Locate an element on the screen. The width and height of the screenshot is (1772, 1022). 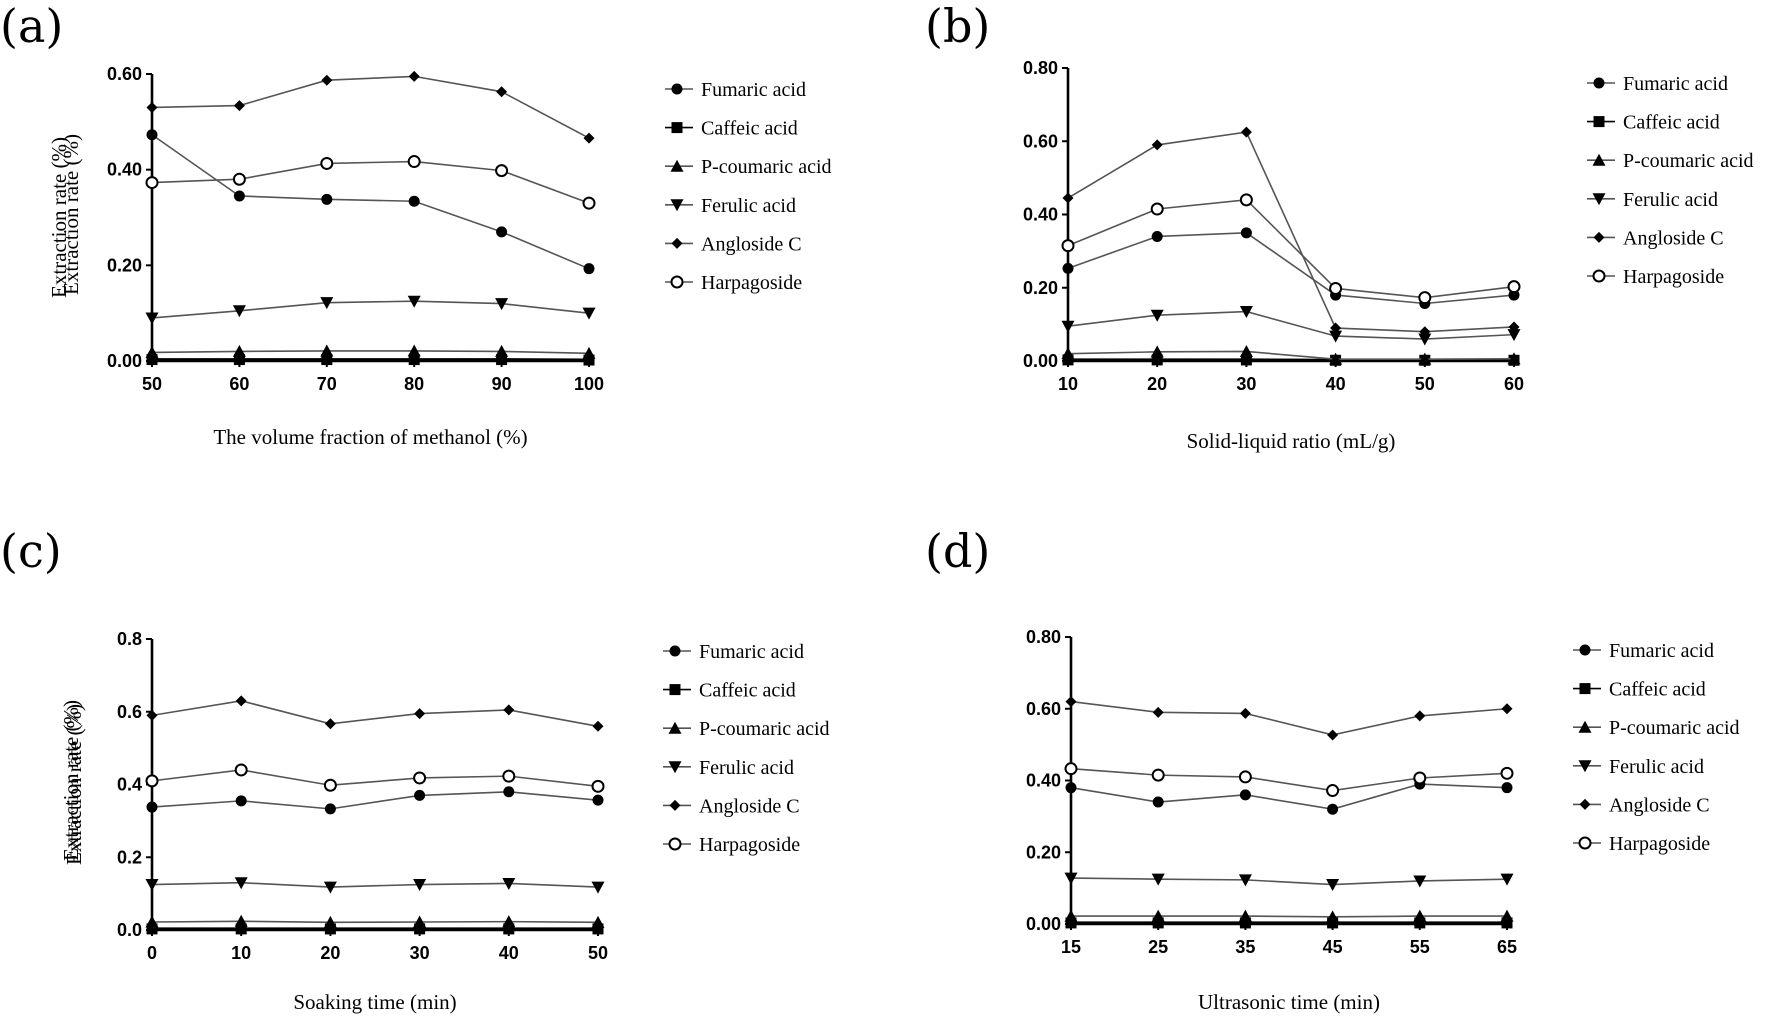
legend-label: P-coumaric acid is located at coordinates (766, 167).